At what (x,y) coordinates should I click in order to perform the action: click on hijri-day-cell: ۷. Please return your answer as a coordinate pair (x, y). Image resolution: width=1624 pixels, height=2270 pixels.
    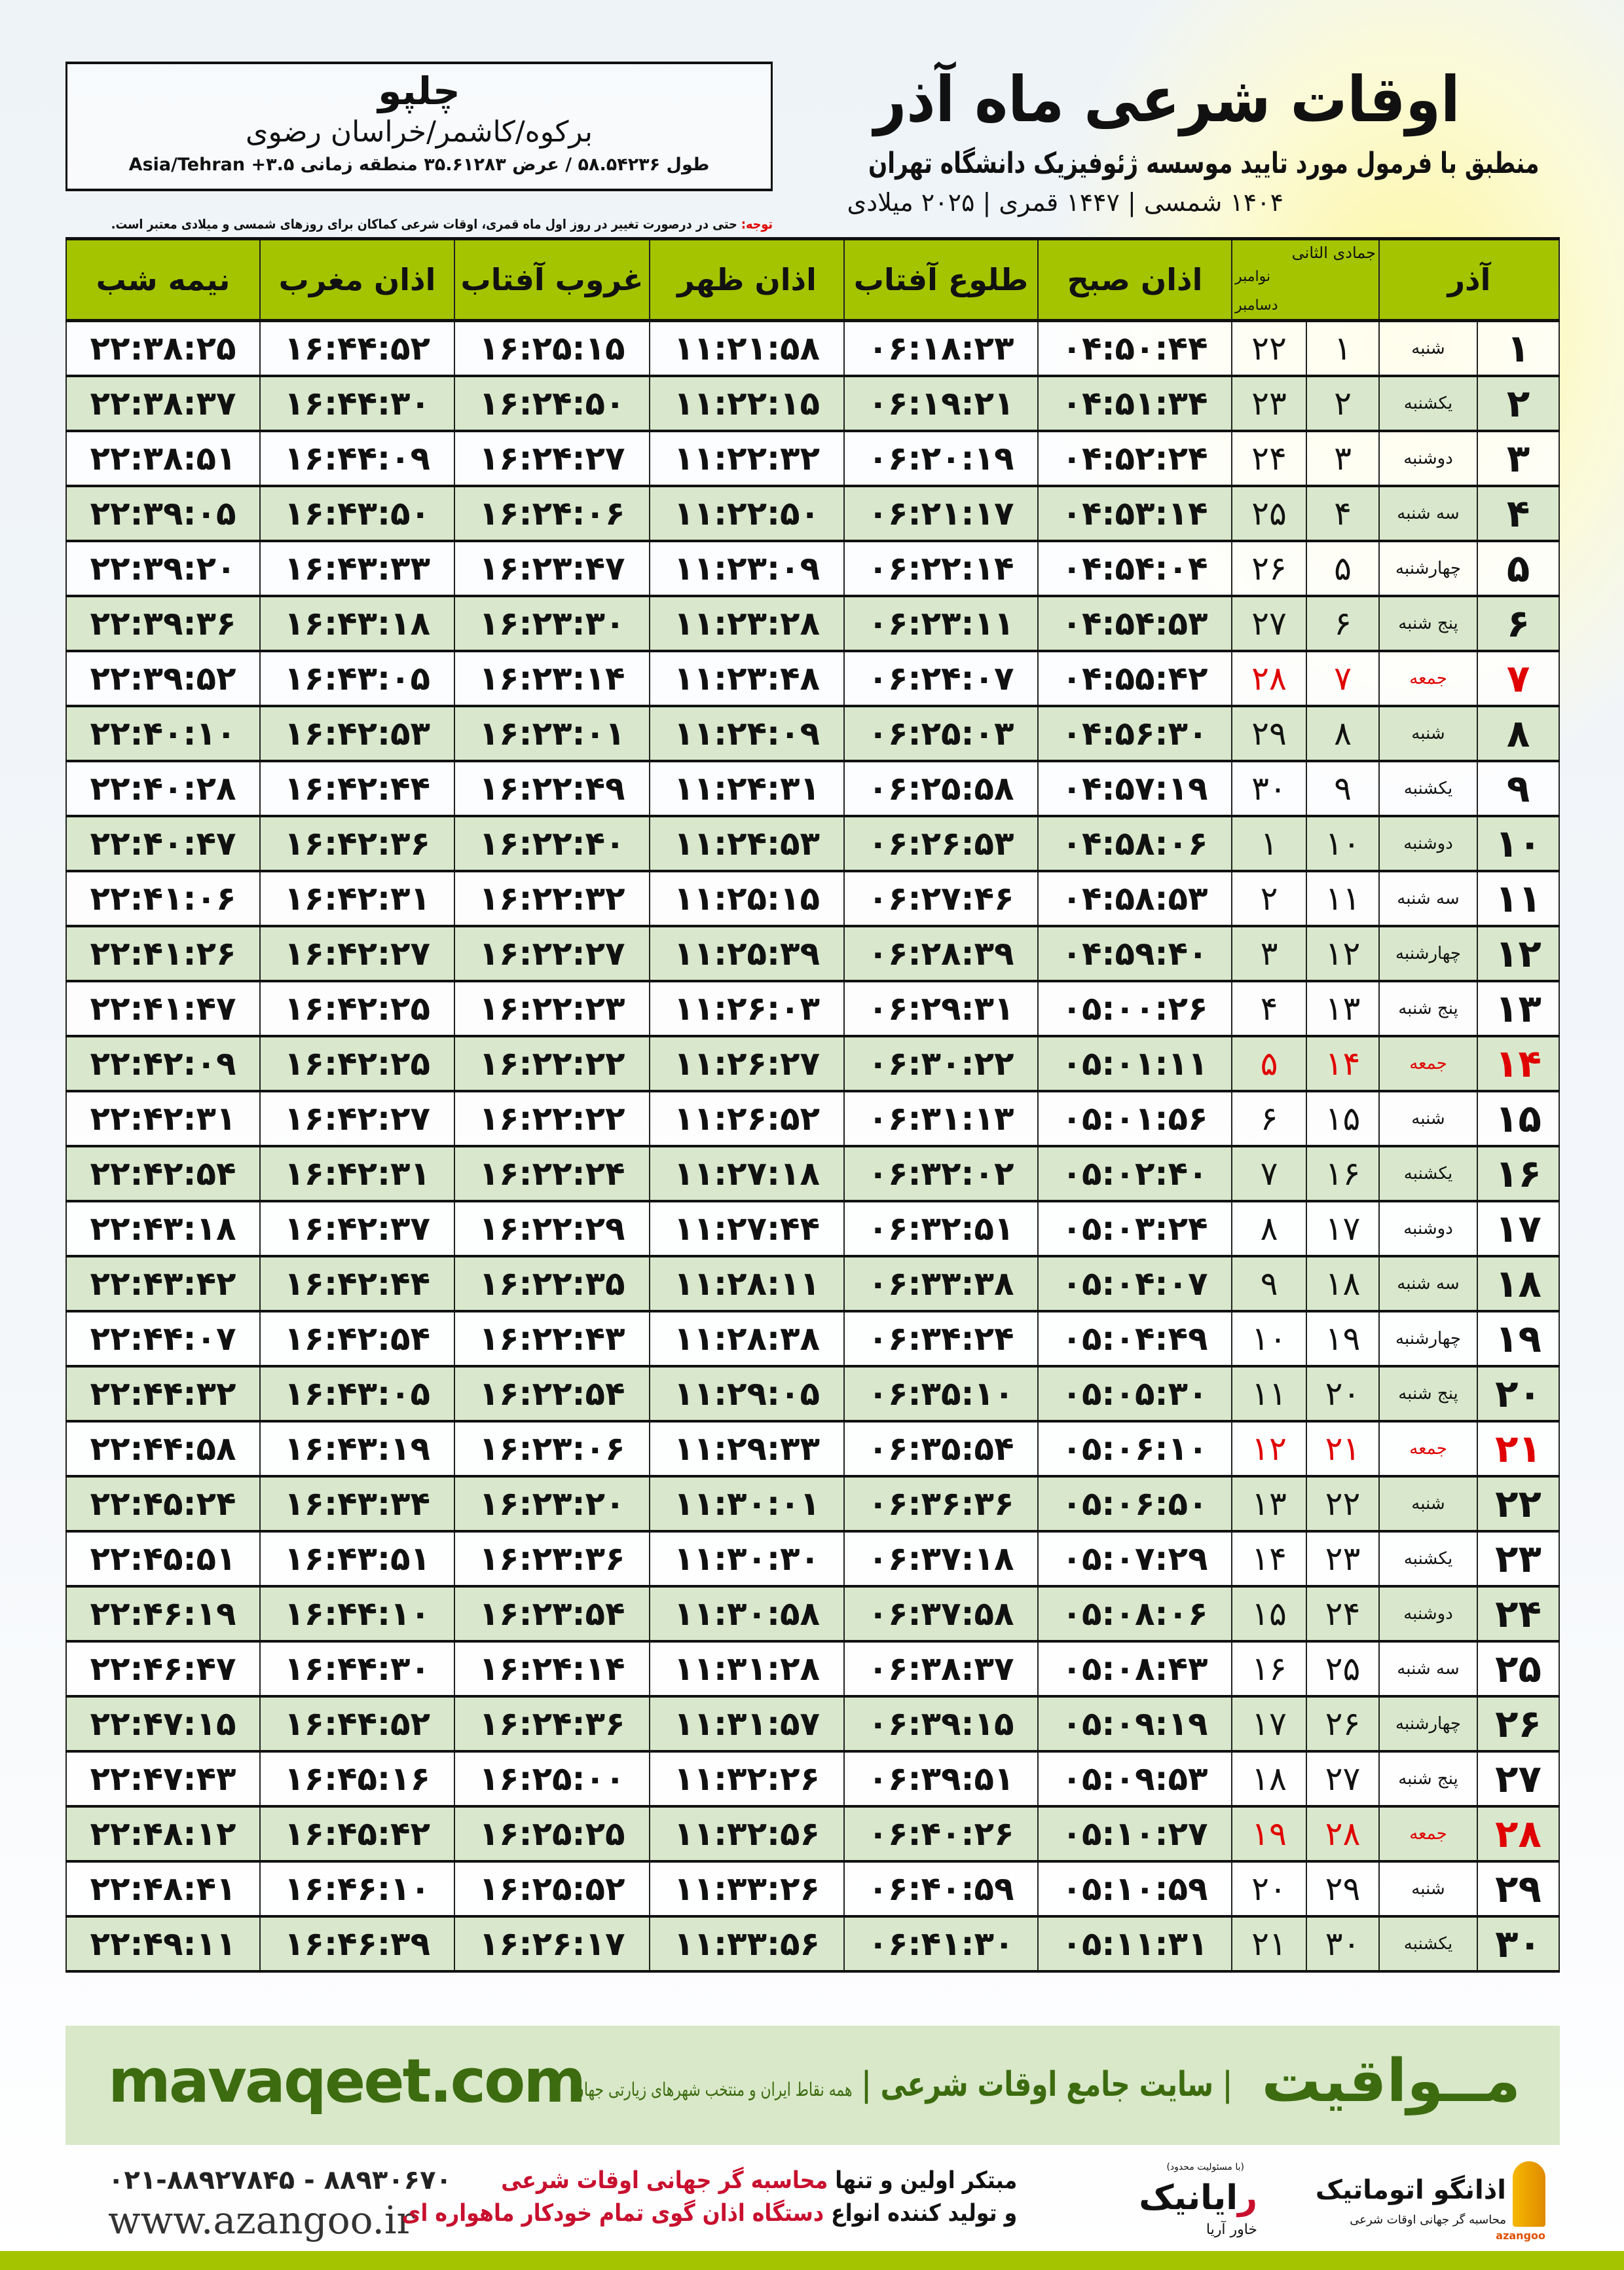
    Looking at the image, I should click on (1343, 678).